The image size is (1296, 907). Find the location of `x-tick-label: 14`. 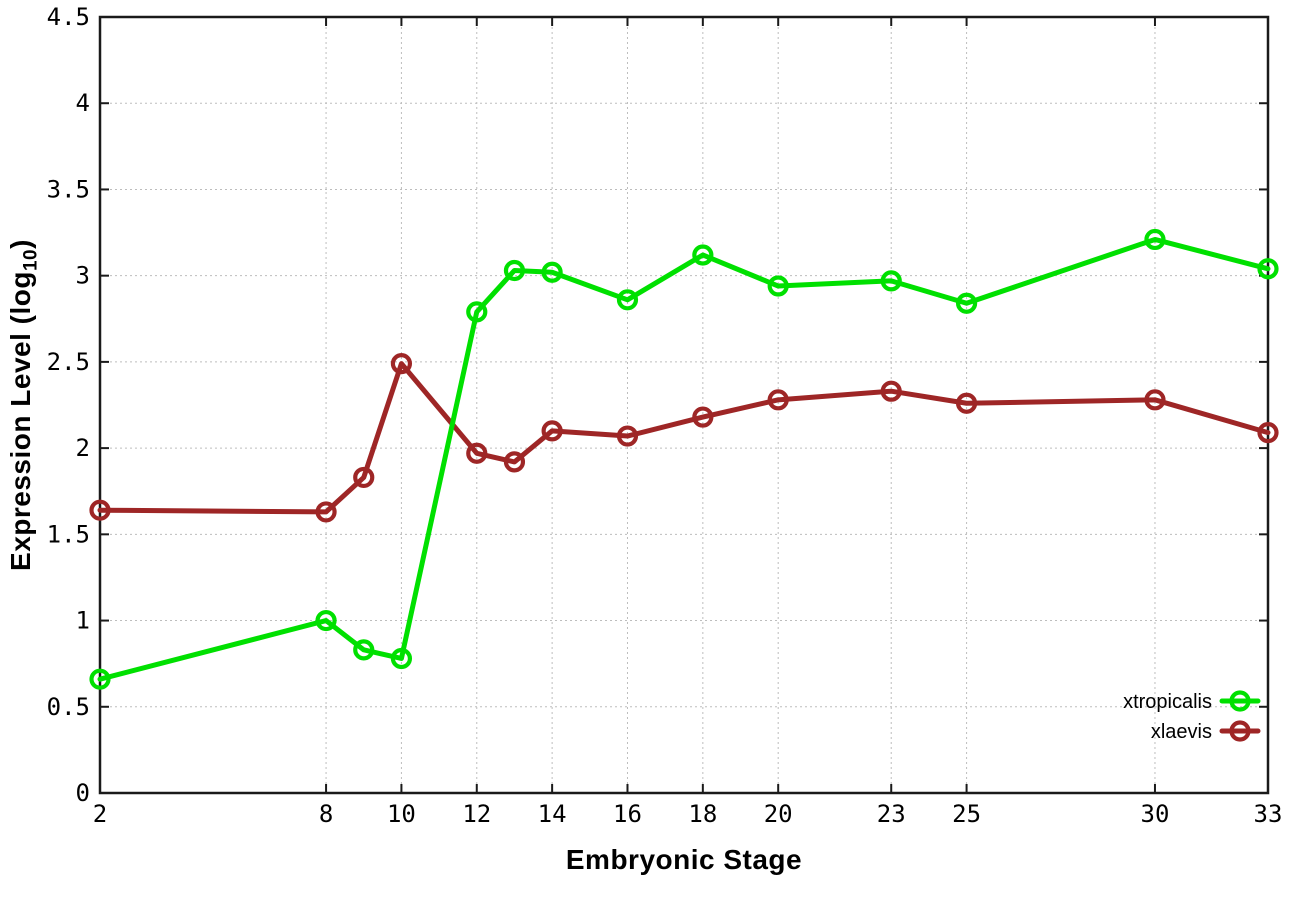

x-tick-label: 14 is located at coordinates (552, 814).